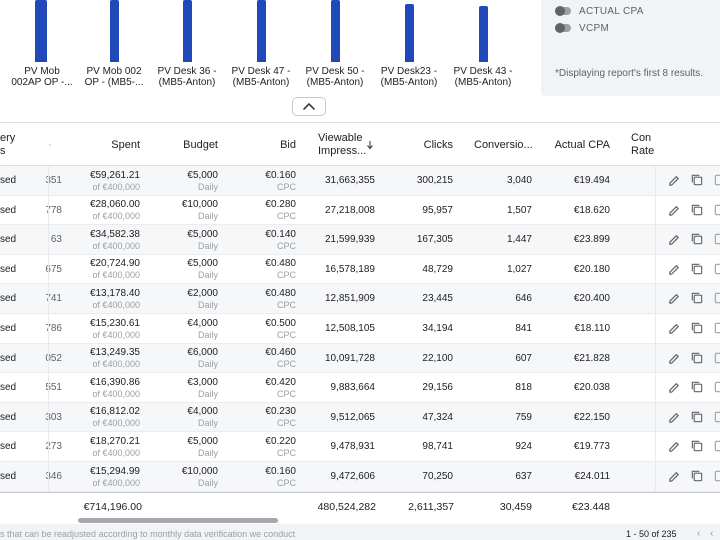 The image size is (720, 540). I want to click on header-actual-cpa: Actual CPA, so click(582, 145).